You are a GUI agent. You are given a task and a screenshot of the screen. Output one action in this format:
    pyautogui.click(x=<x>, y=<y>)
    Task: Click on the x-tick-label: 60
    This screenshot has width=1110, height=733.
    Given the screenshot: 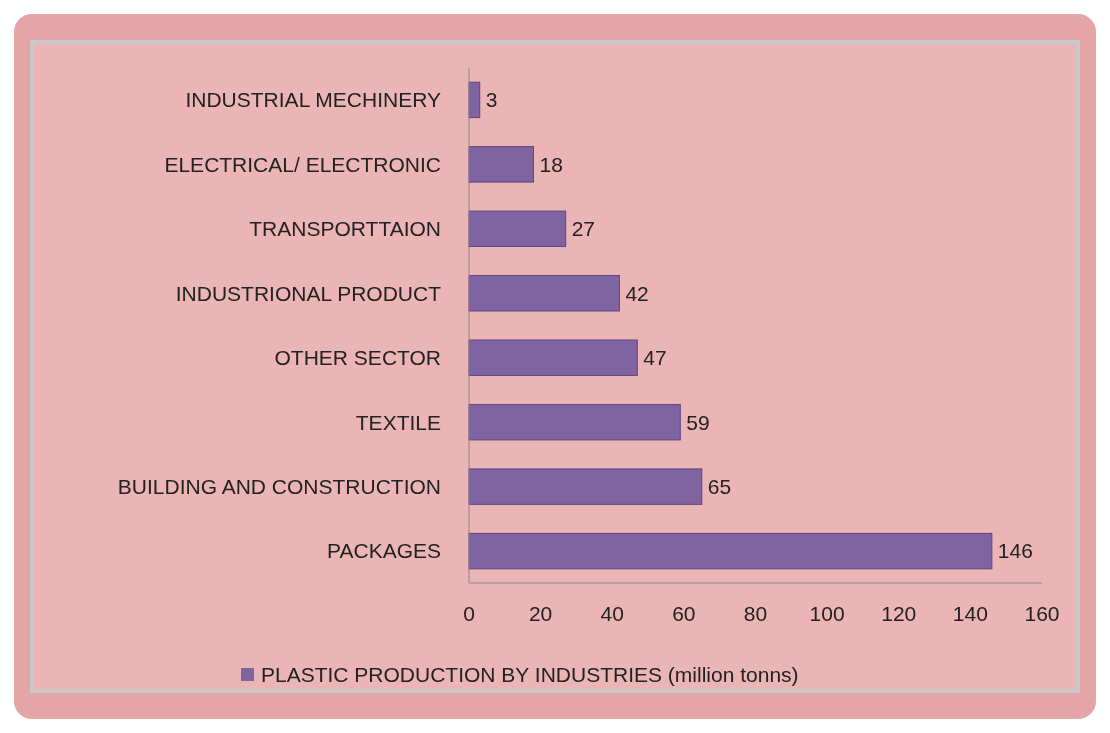 What is the action you would take?
    pyautogui.click(x=684, y=613)
    